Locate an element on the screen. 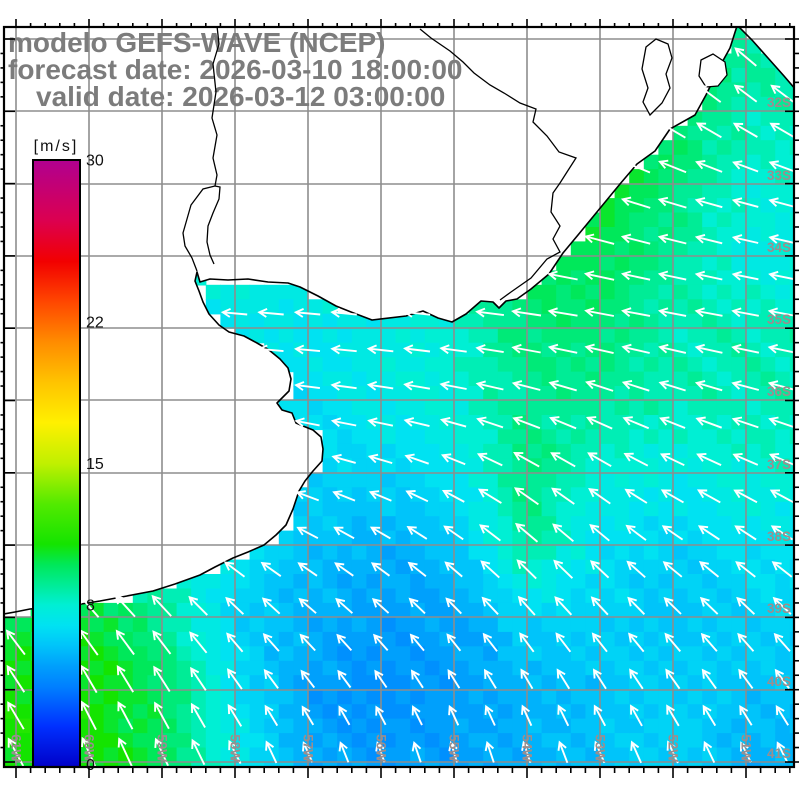 The width and height of the screenshot is (800, 800). colorbar-tick-label: 22 is located at coordinates (95, 322).